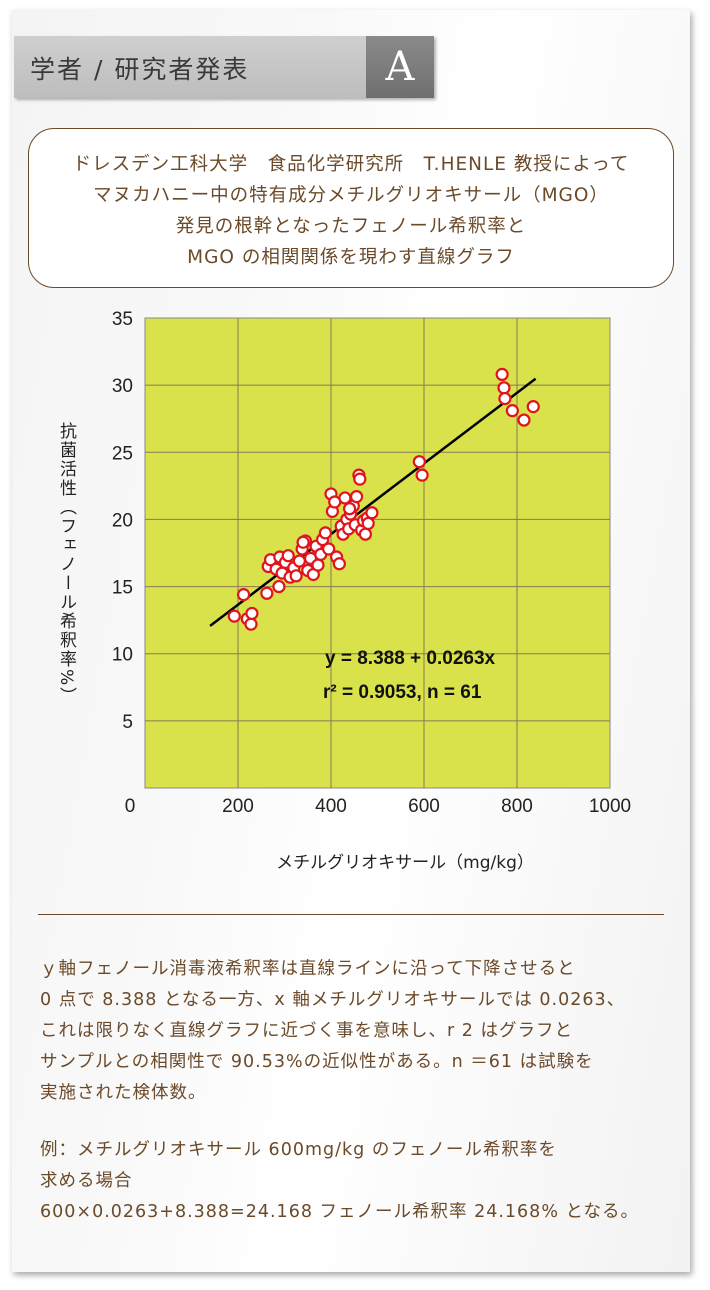 The height and width of the screenshot is (1290, 710). What do you see at coordinates (351, 164) in the screenshot?
I see `description-line: ドレスデン工科大学 食品化学研究所 T.HENLE 教授によって` at bounding box center [351, 164].